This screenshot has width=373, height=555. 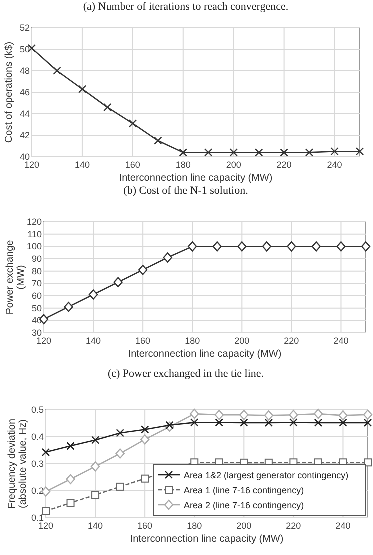 I want to click on y-tick-label: 70, so click(x=37, y=283).